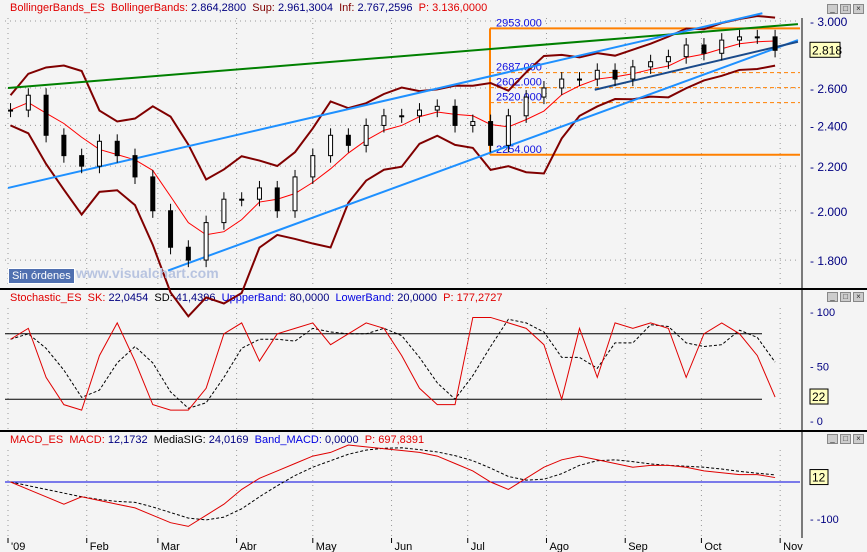 The image size is (867, 552). What do you see at coordinates (478, 546) in the screenshot?
I see `x-tick-label: Jul` at bounding box center [478, 546].